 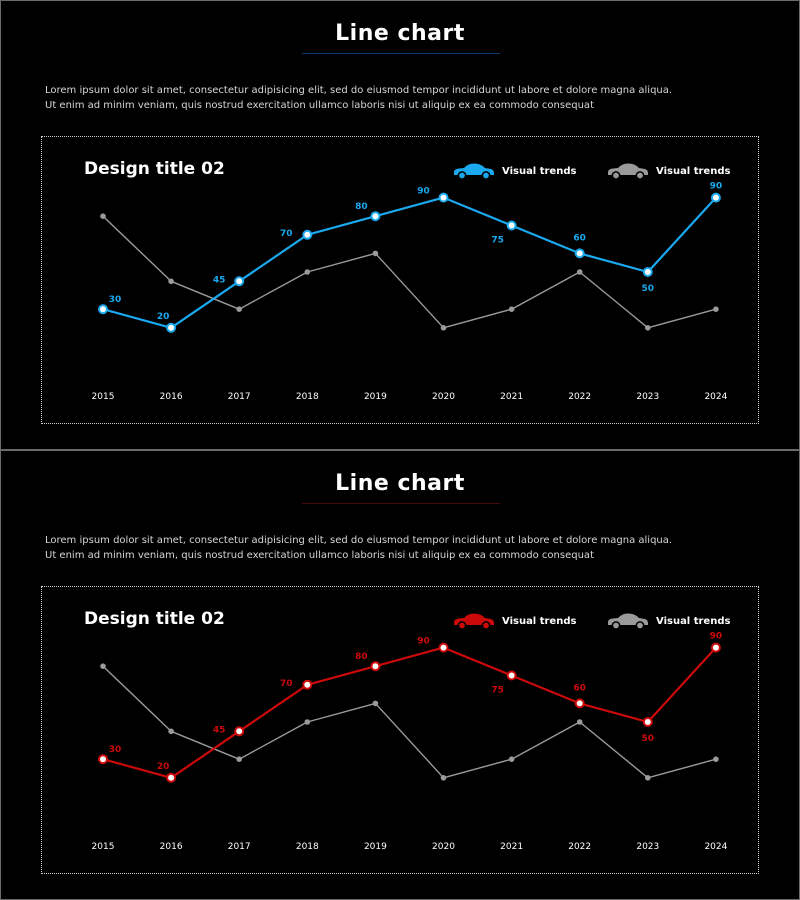 What do you see at coordinates (163, 317) in the screenshot?
I see `data-label: 20` at bounding box center [163, 317].